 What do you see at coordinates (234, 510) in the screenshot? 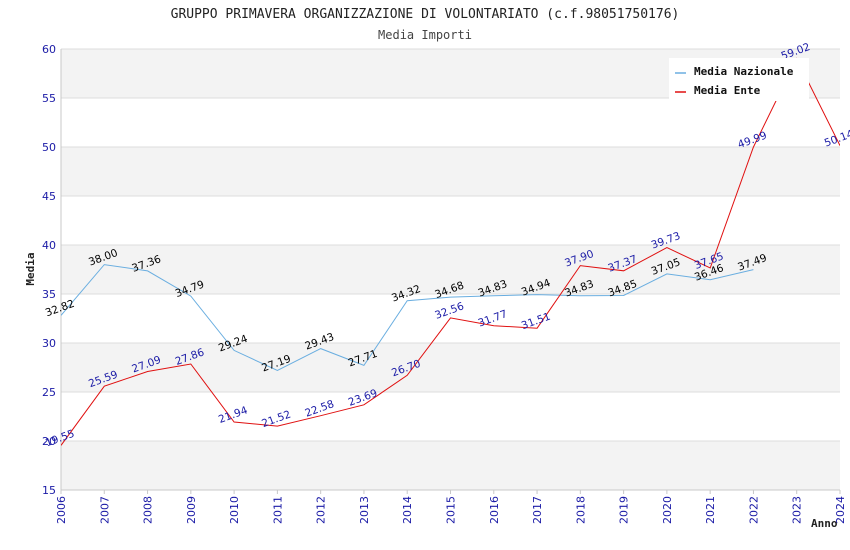
I see `x-tick-label: 2010` at bounding box center [234, 510].